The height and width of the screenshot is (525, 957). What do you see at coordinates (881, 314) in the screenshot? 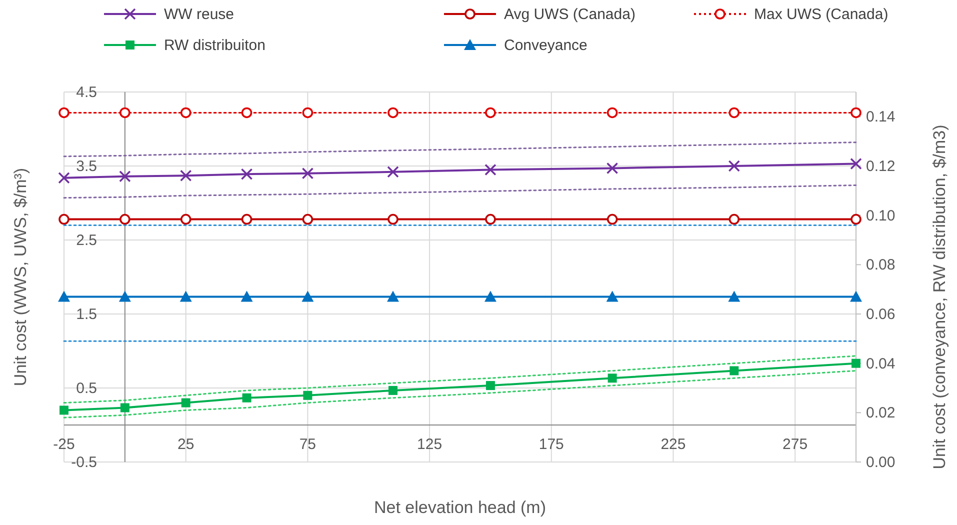
I see `y2-tick-label: 0.06` at bounding box center [881, 314].